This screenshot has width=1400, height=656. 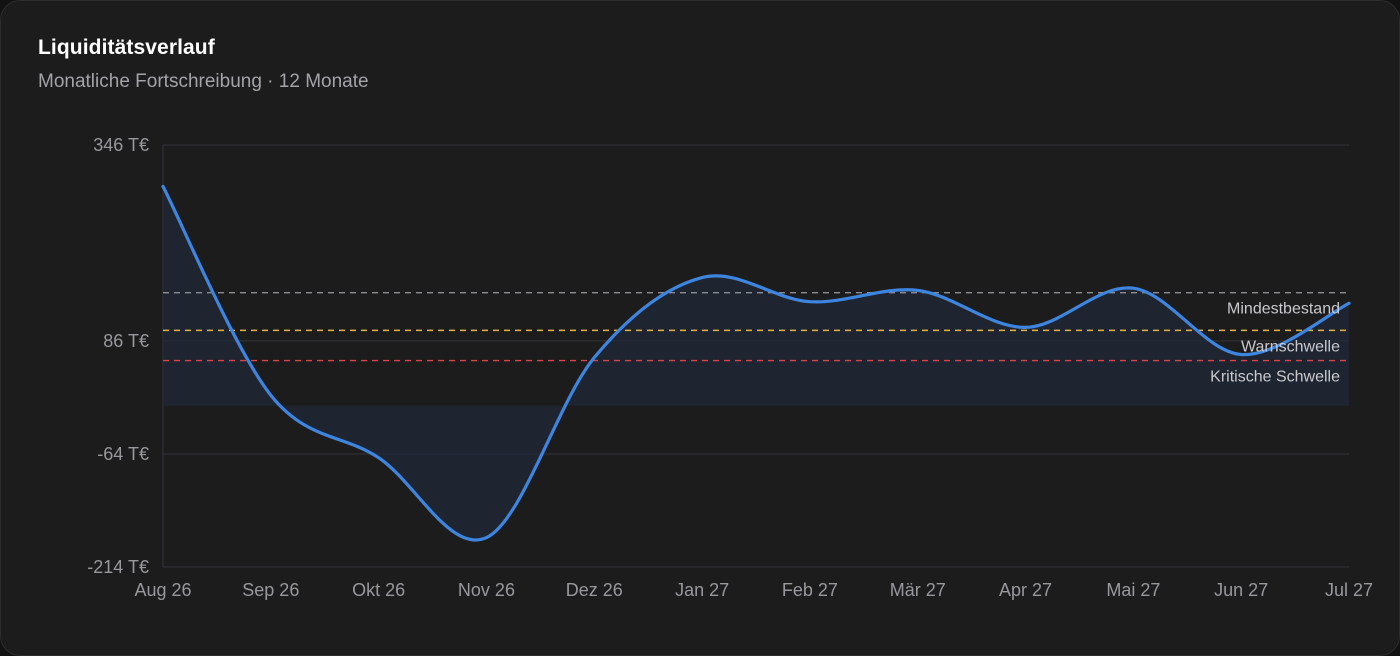 What do you see at coordinates (1283, 309) in the screenshot?
I see `threshold-label-1: Mindestbestand` at bounding box center [1283, 309].